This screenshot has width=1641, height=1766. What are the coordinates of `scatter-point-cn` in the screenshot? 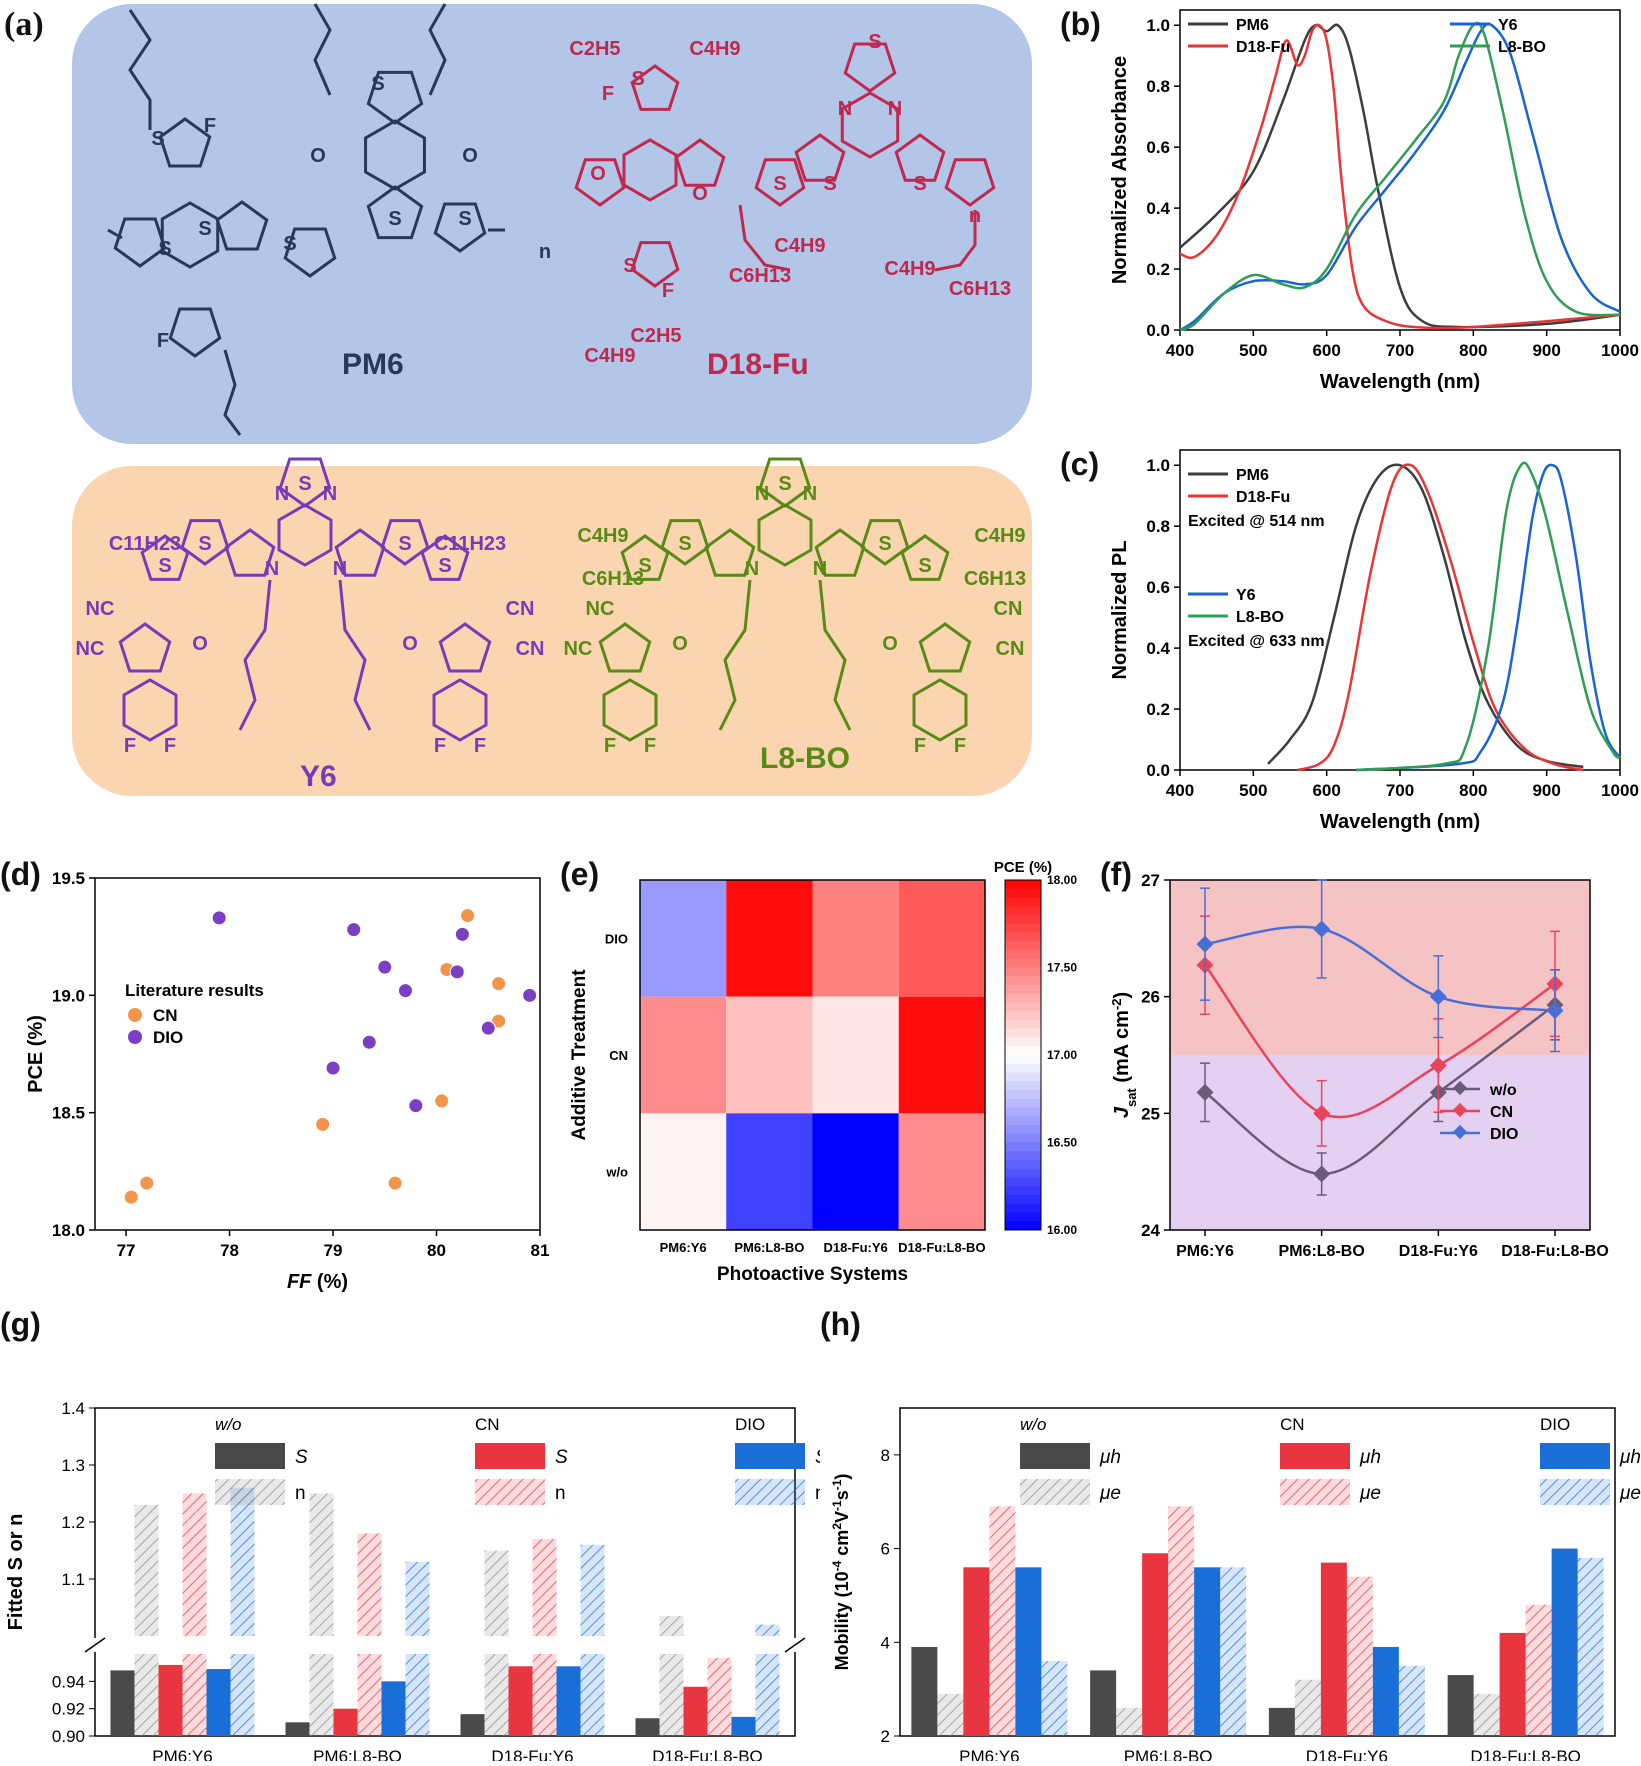 It's located at (147, 1183).